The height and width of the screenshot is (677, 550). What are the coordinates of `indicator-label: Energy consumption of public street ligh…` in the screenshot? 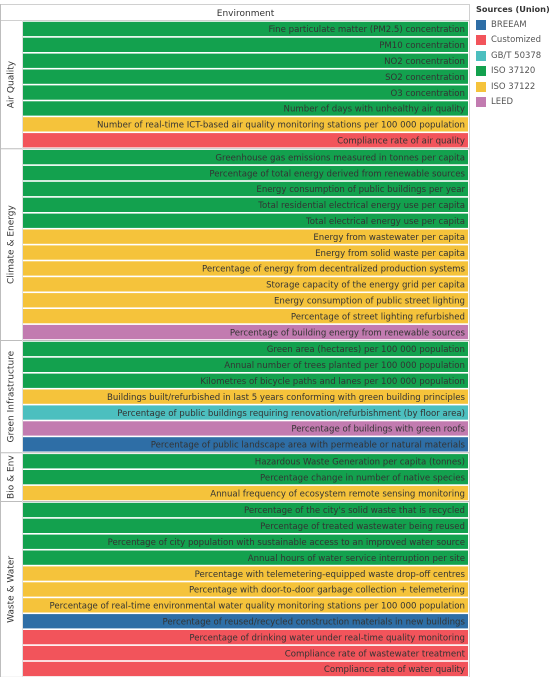 It's located at (369, 301).